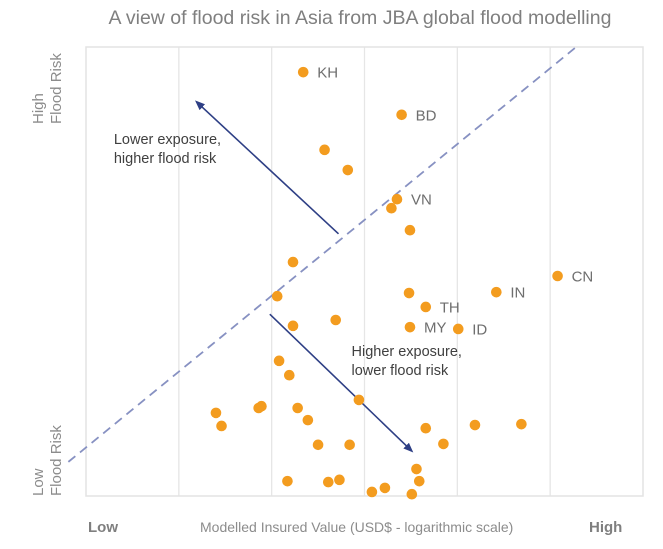 This screenshot has width=663, height=549. Describe the element at coordinates (169, 149) in the screenshot. I see `annotation-lower-exposure: Lower exposure, higher flood risk` at that location.